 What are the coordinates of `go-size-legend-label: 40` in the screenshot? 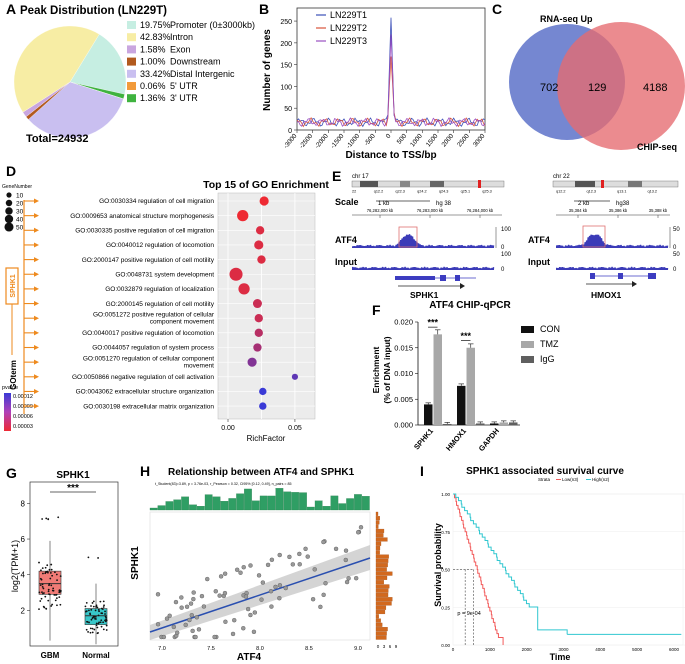 It's located at (20, 220).